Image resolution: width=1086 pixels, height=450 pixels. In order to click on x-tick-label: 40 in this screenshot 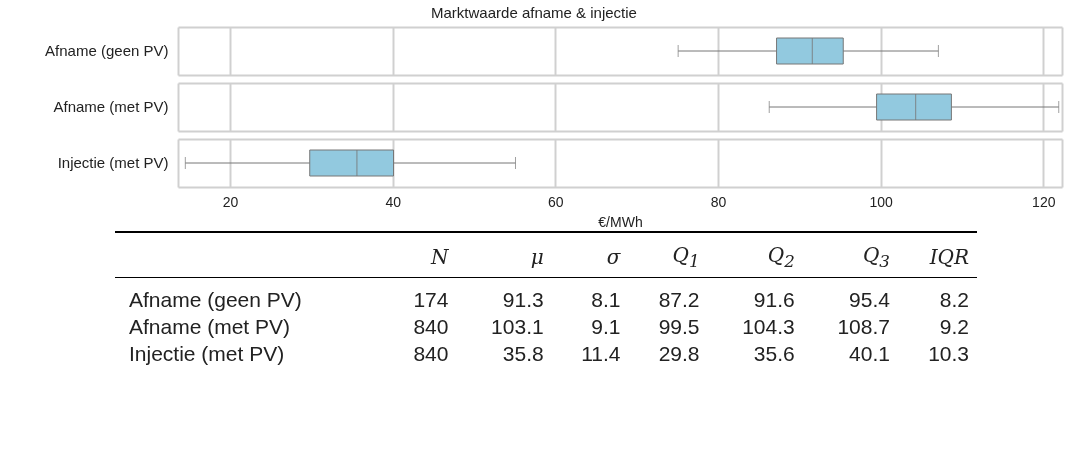, I will do `click(393, 201)`.